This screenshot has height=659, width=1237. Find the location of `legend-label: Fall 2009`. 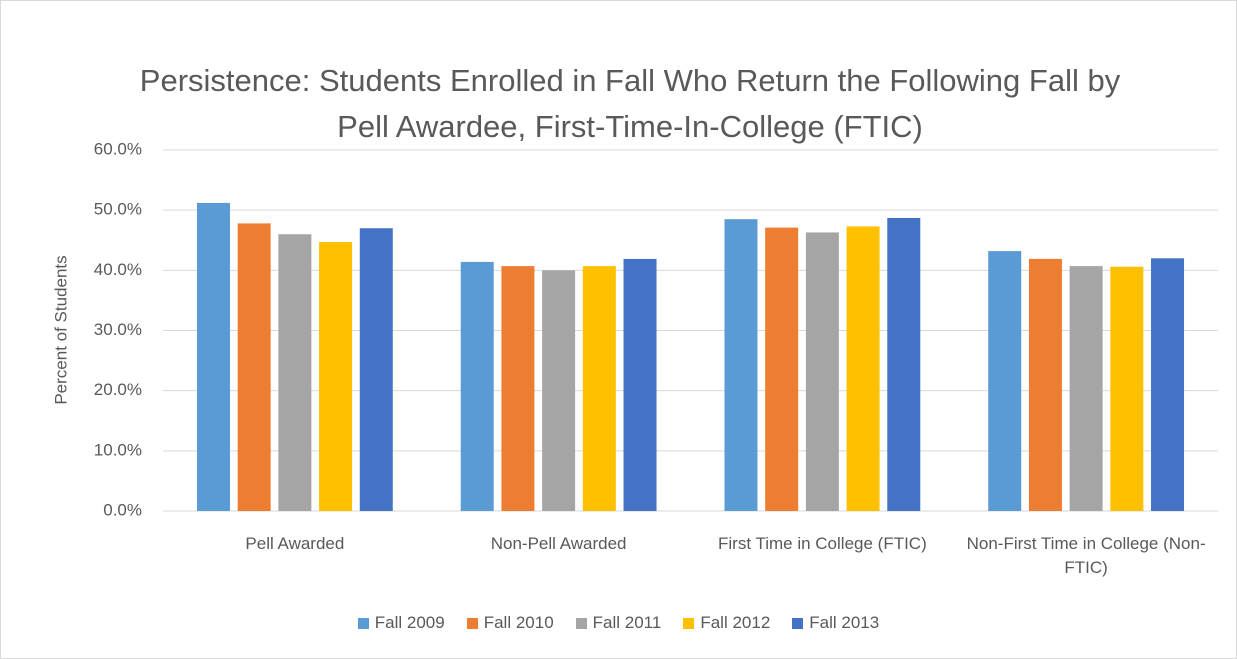

legend-label: Fall 2009 is located at coordinates (409, 622).